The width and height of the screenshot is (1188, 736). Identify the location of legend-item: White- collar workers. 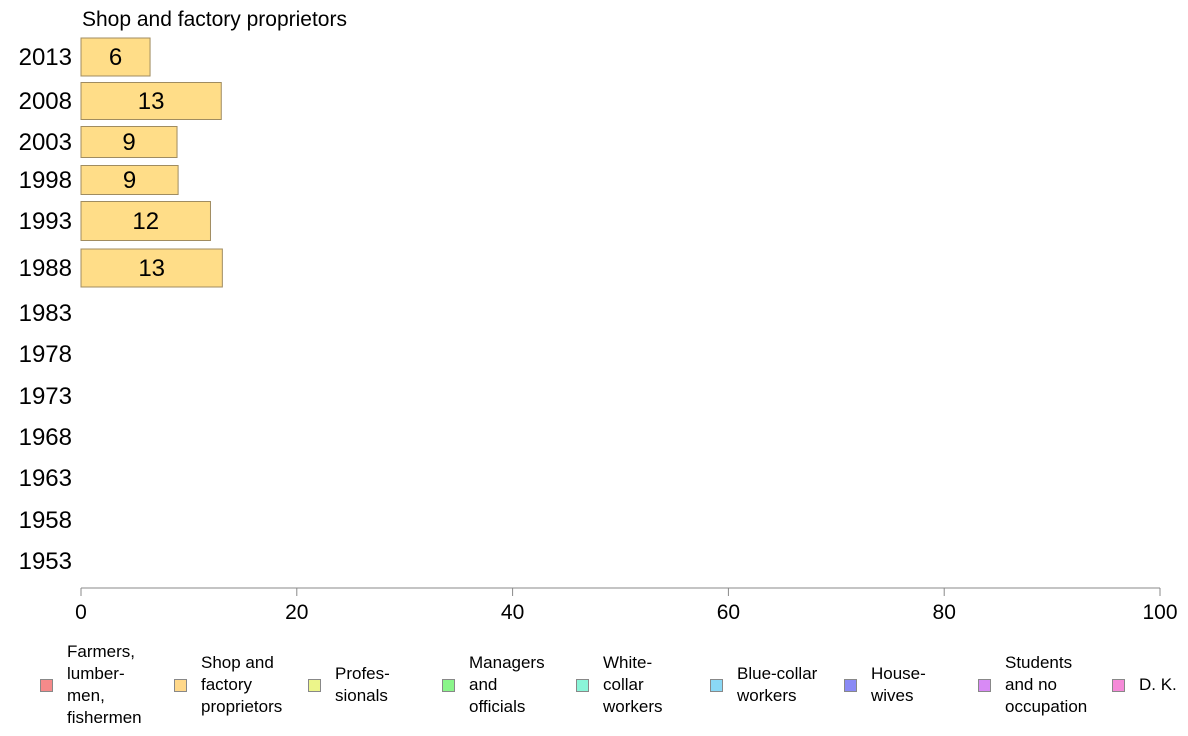
(619, 685).